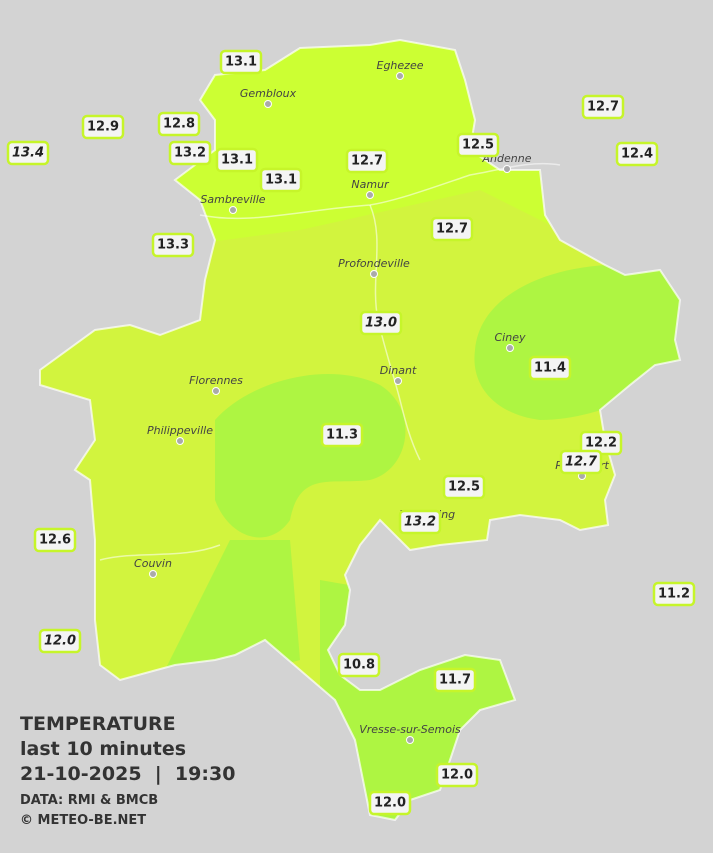  I want to click on station-value: 12.8, so click(179, 124).